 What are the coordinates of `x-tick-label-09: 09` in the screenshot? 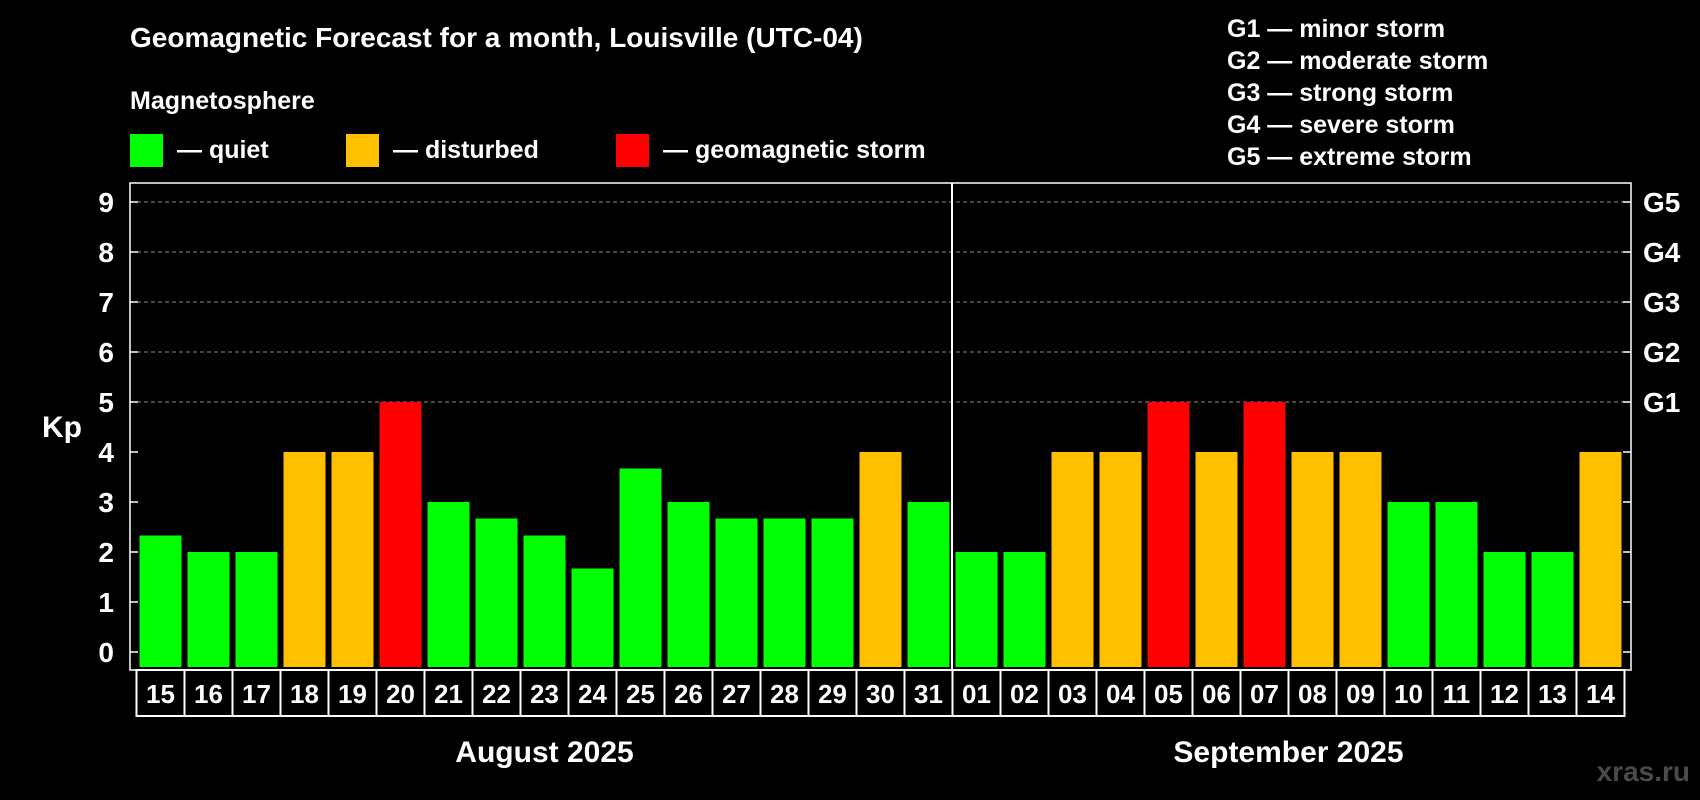 It's located at (1360, 694).